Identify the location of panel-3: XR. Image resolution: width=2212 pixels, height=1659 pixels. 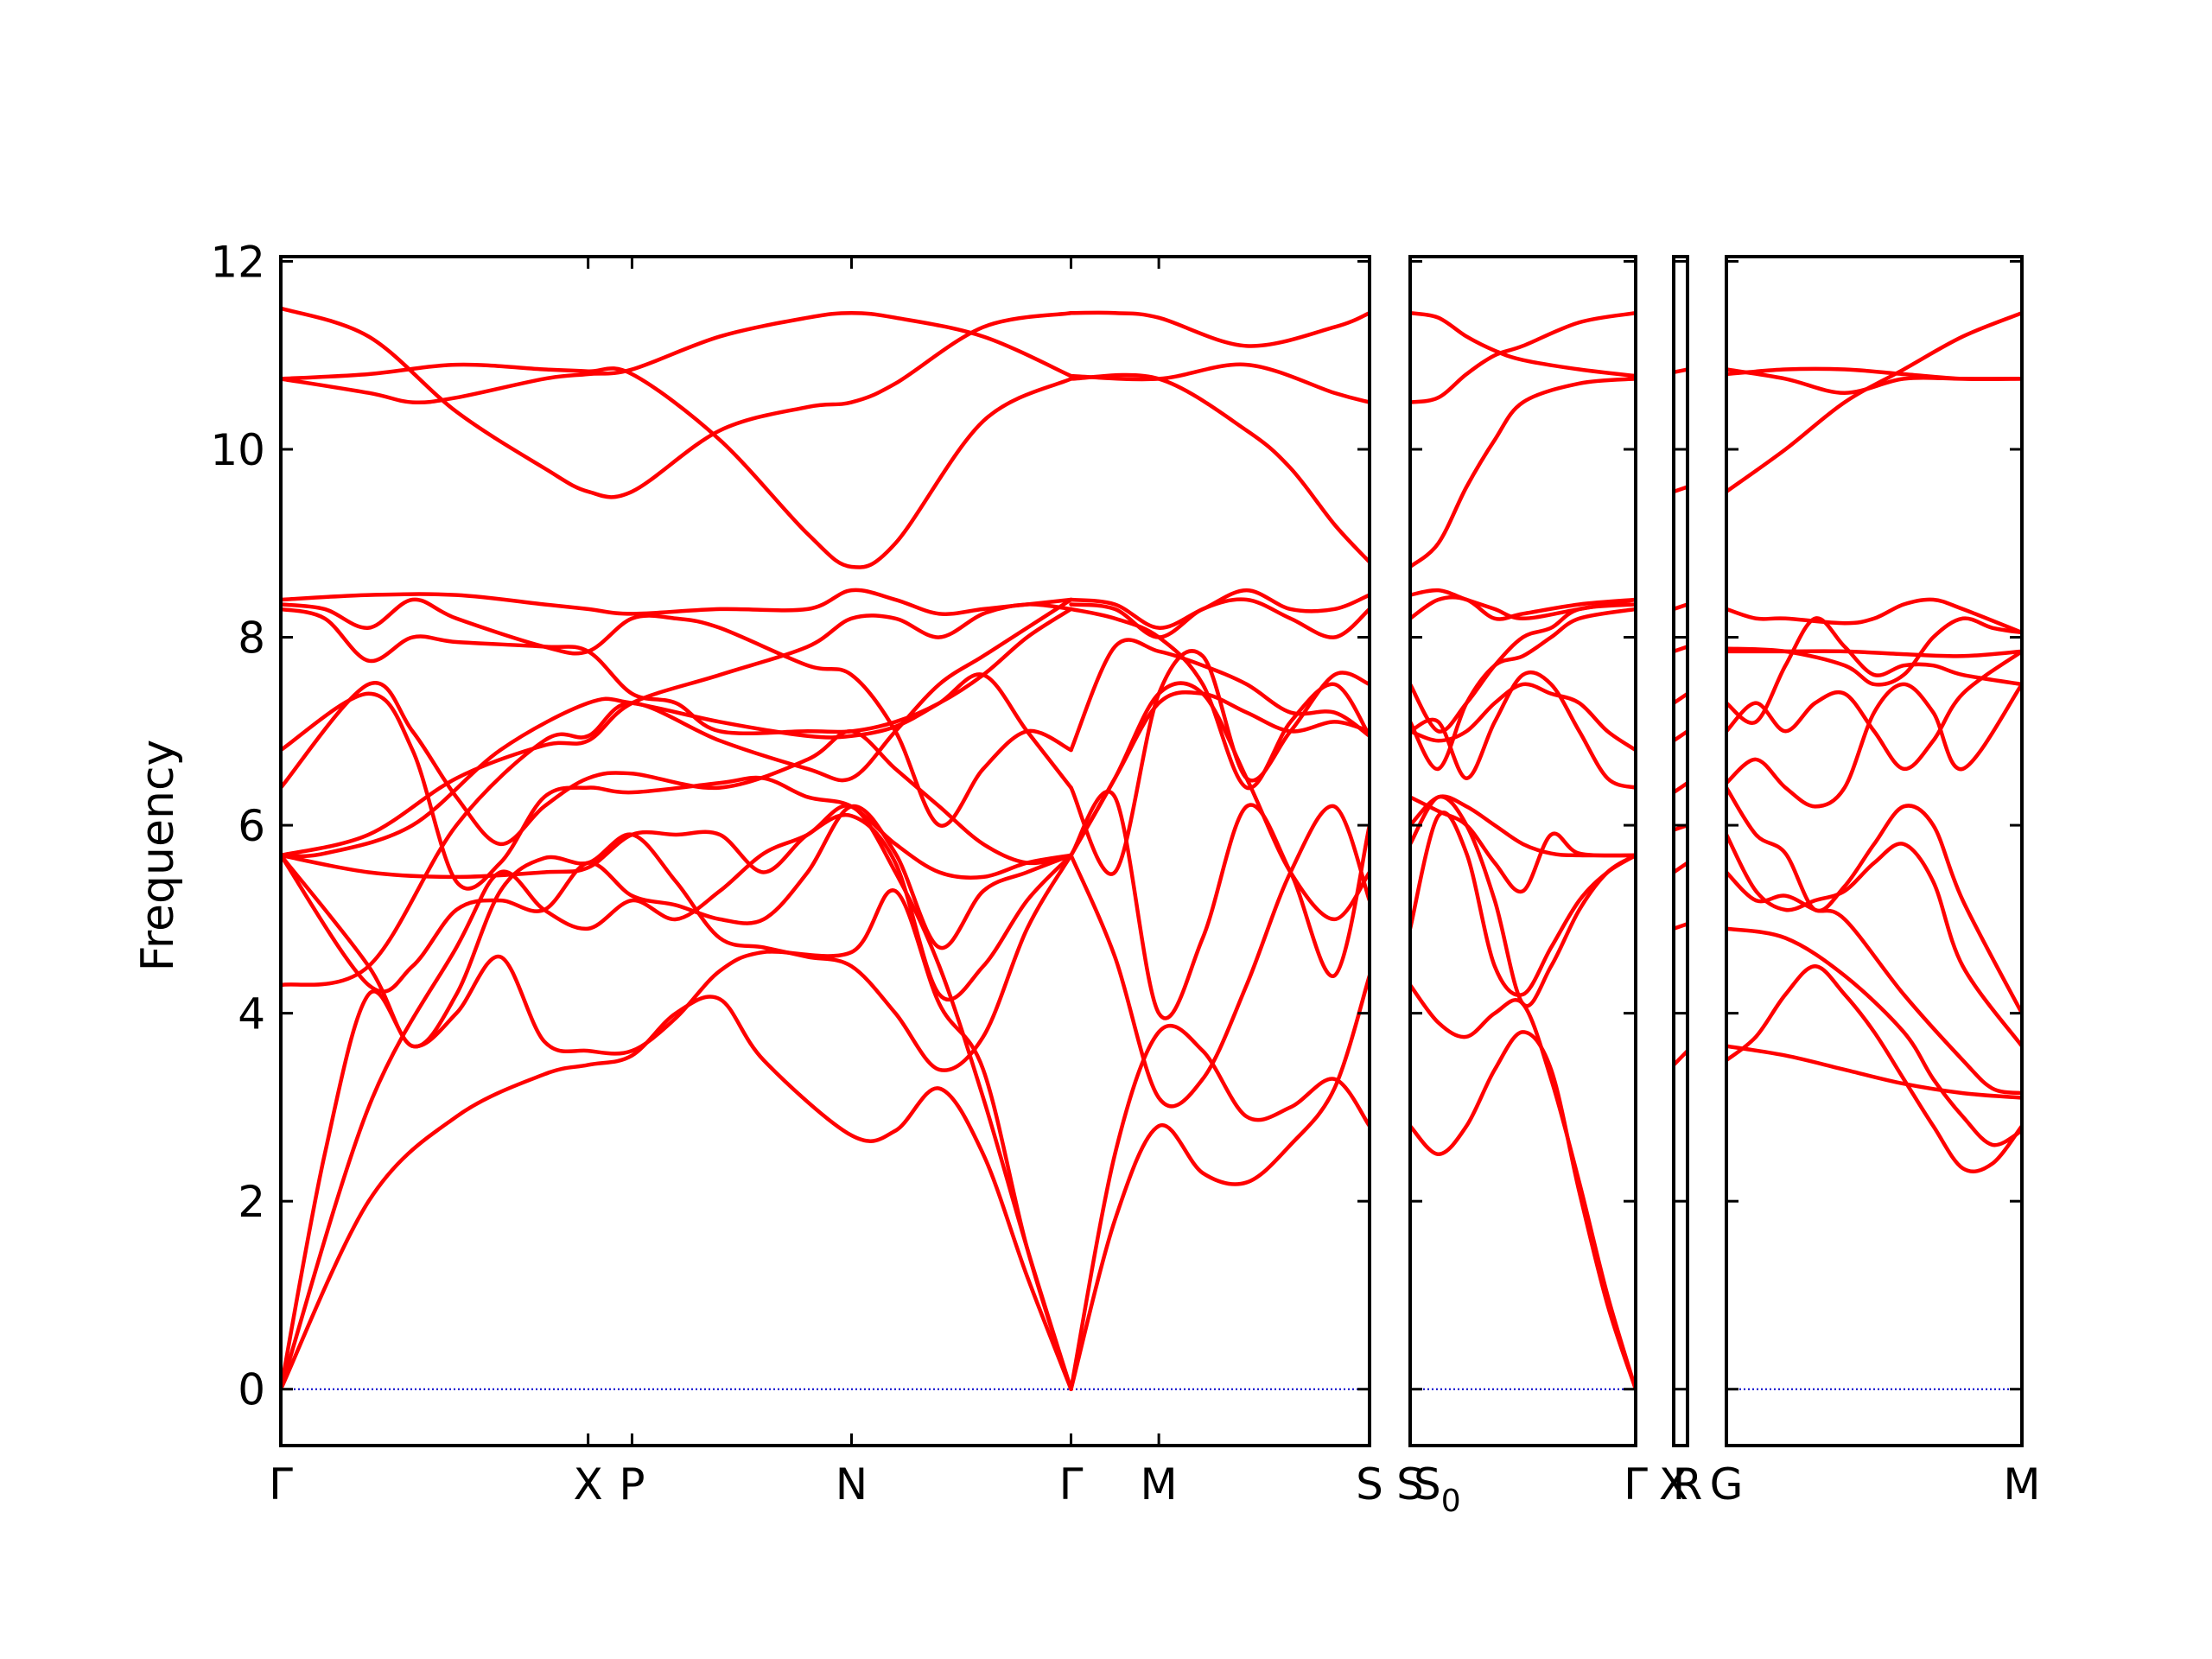
(1681, 882).